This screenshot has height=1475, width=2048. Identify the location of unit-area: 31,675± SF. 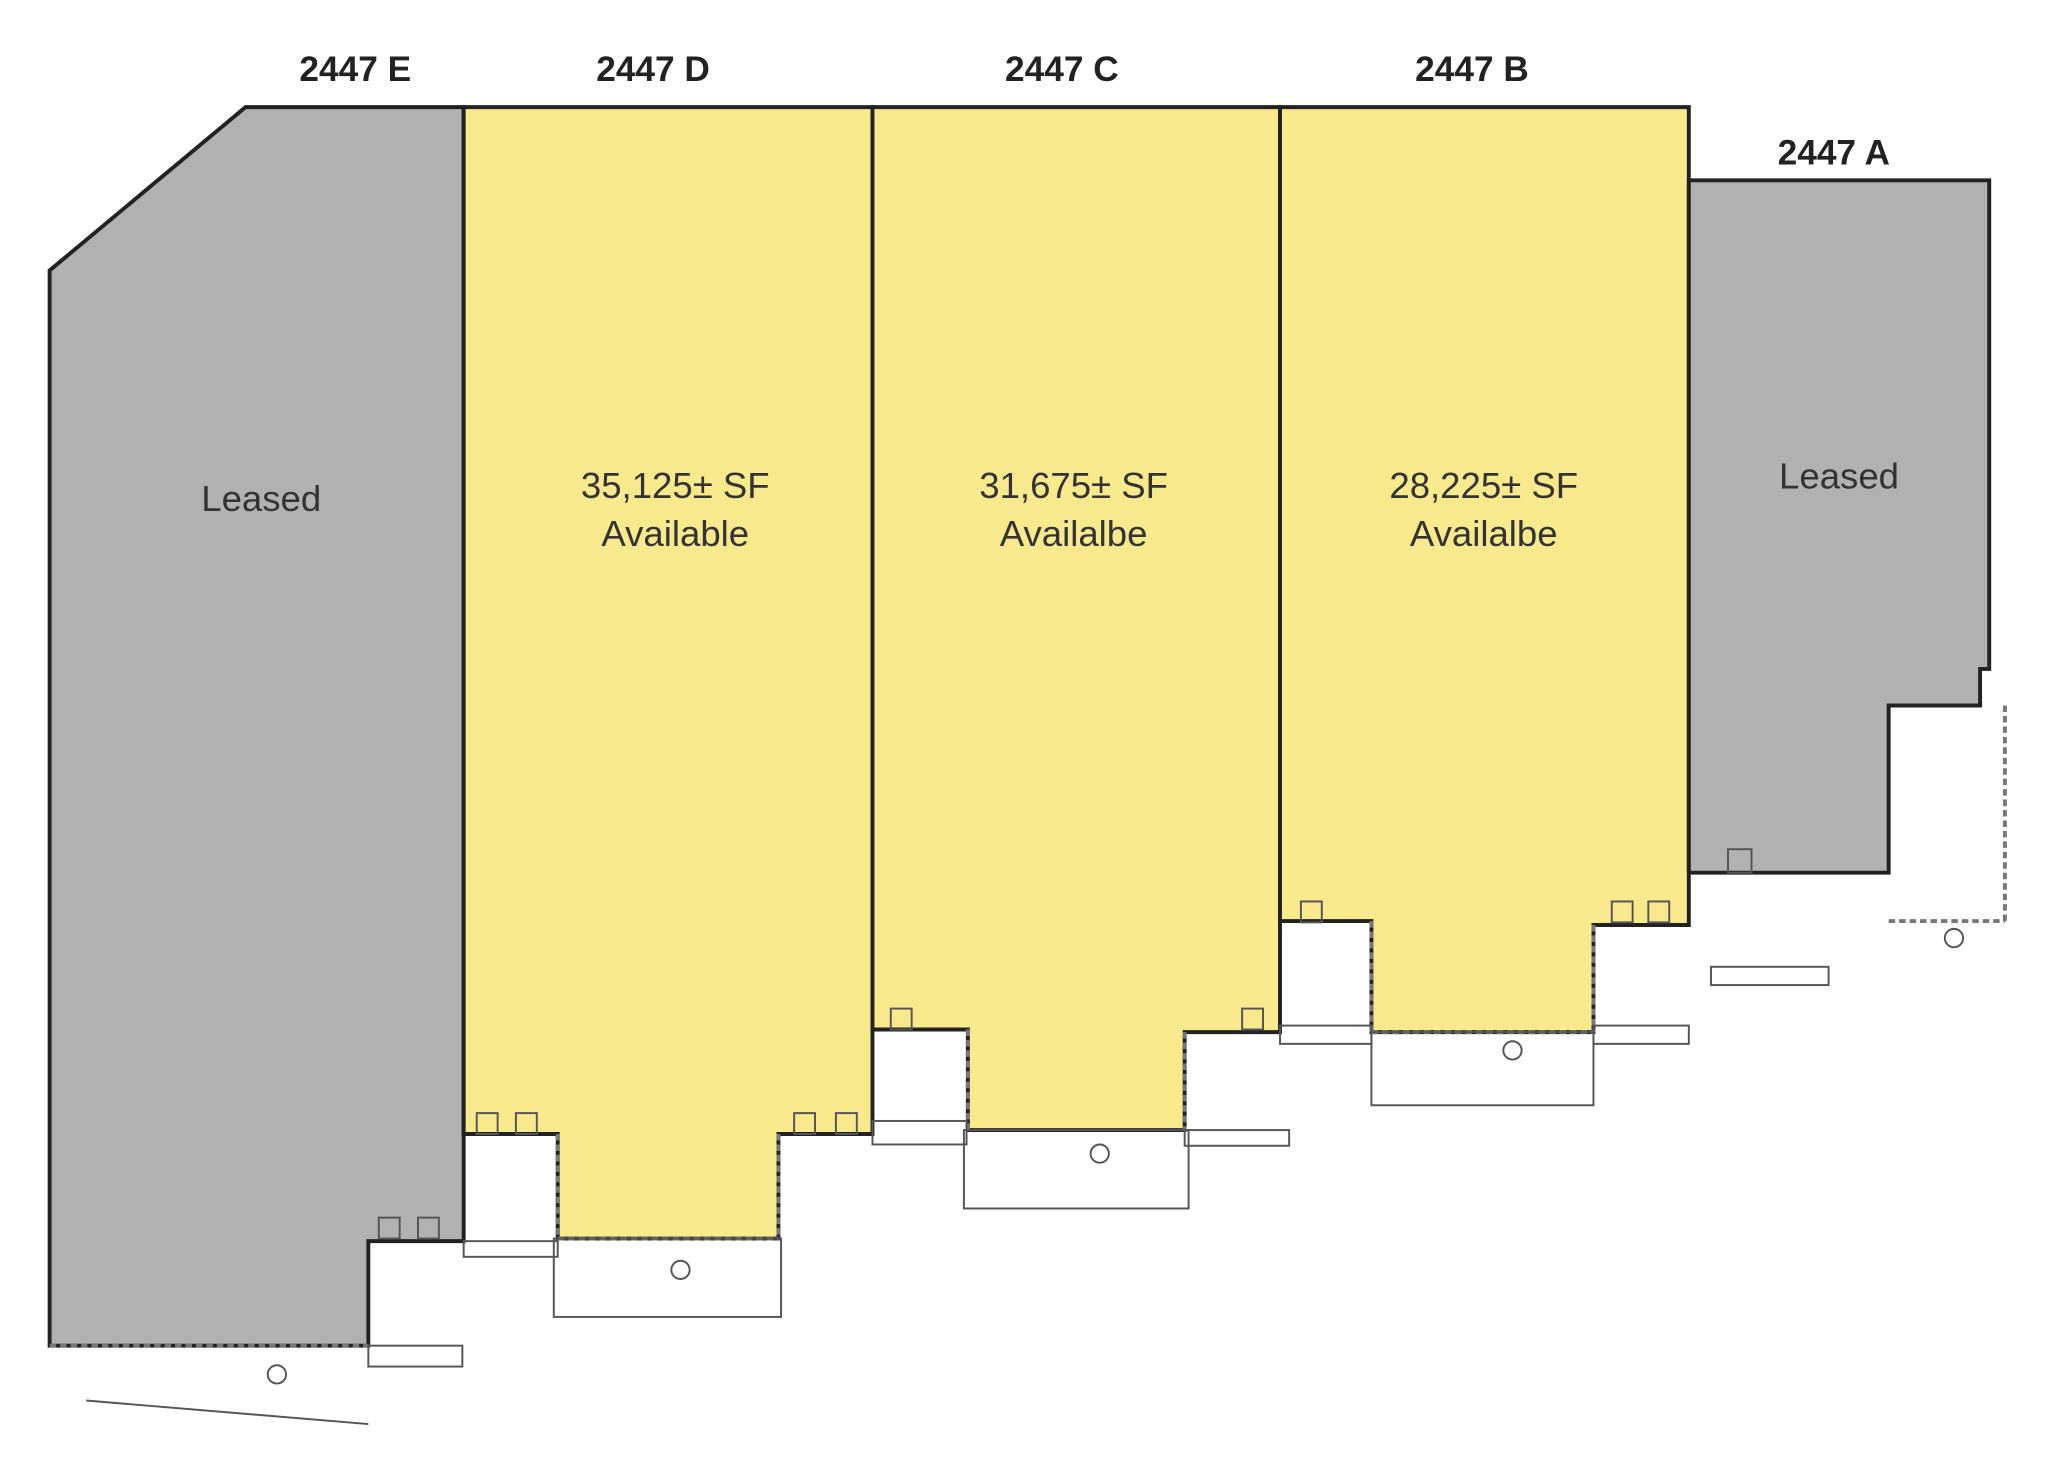
(1073, 485).